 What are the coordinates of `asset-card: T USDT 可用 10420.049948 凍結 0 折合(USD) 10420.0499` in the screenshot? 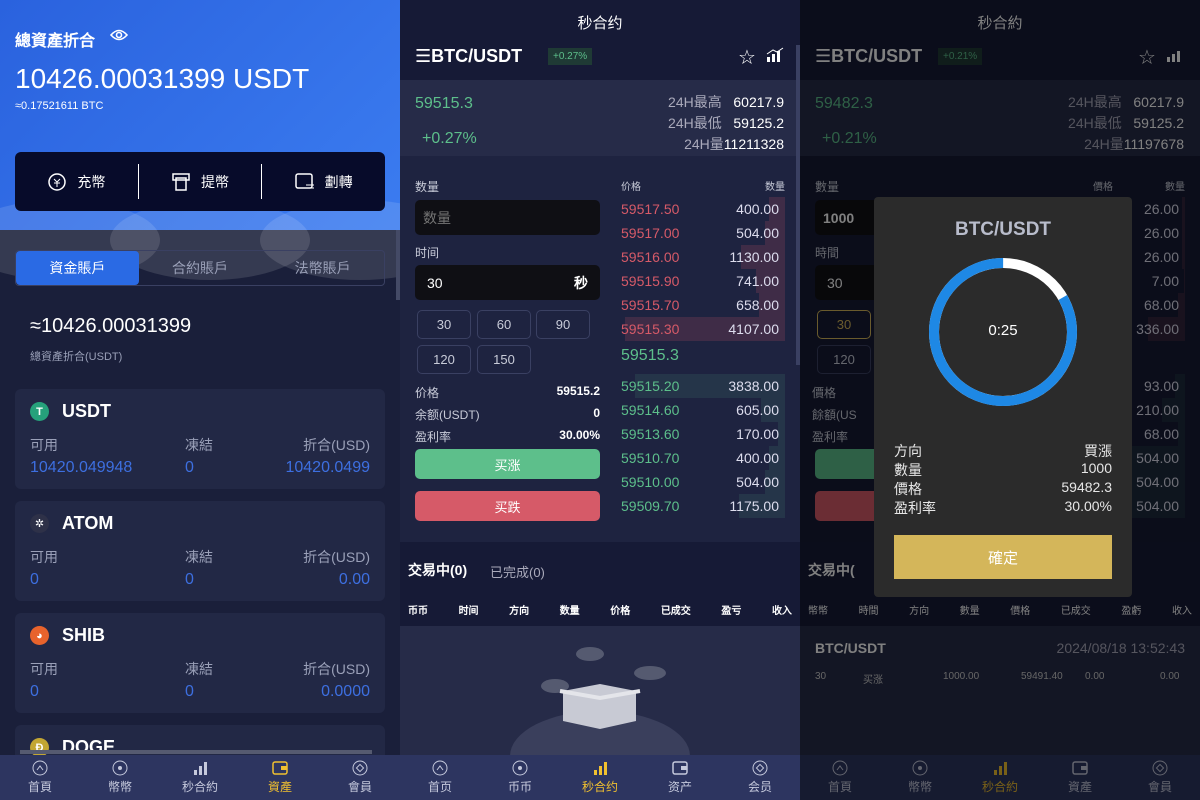 It's located at (200, 439).